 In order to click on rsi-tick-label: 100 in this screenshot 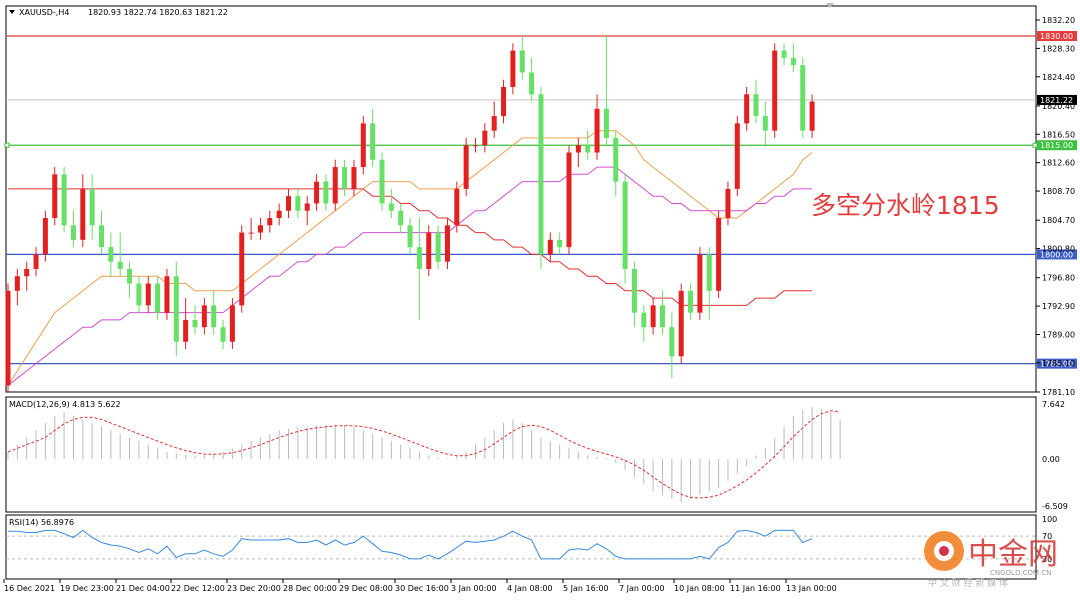, I will do `click(1049, 519)`.